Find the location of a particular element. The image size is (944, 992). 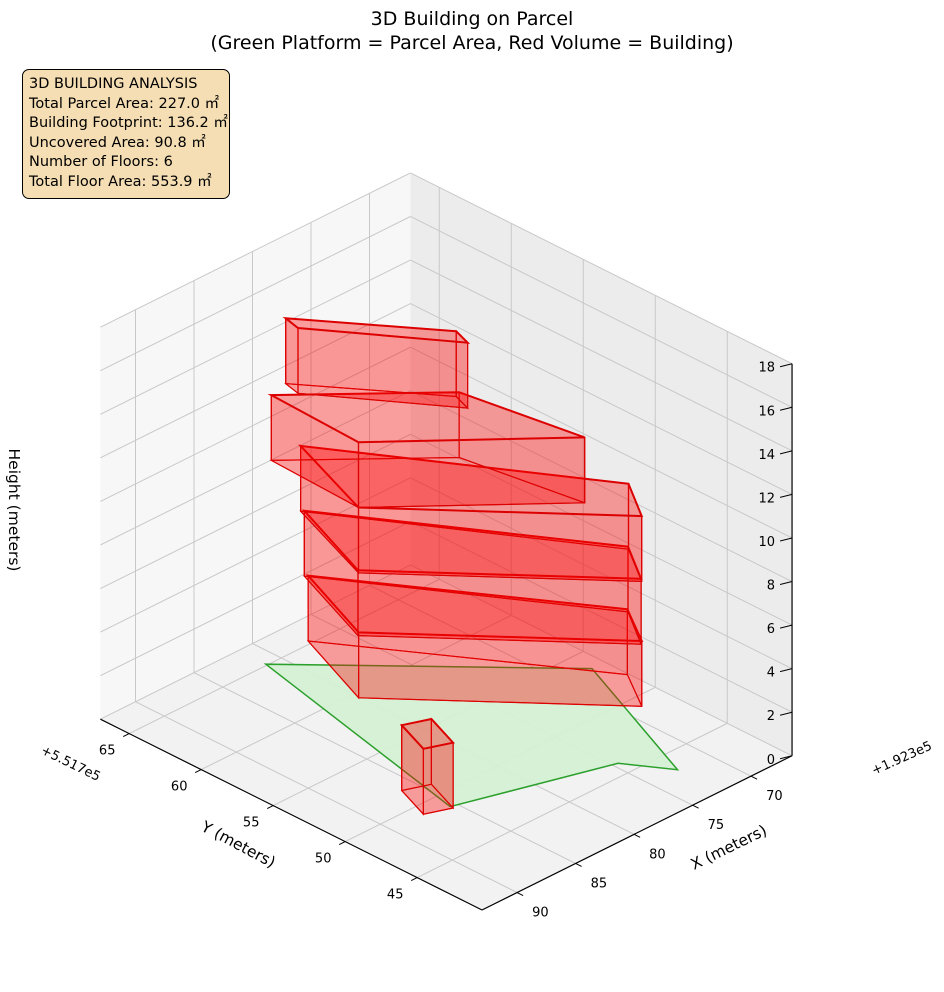

z-tick-label: 8 is located at coordinates (771, 586).